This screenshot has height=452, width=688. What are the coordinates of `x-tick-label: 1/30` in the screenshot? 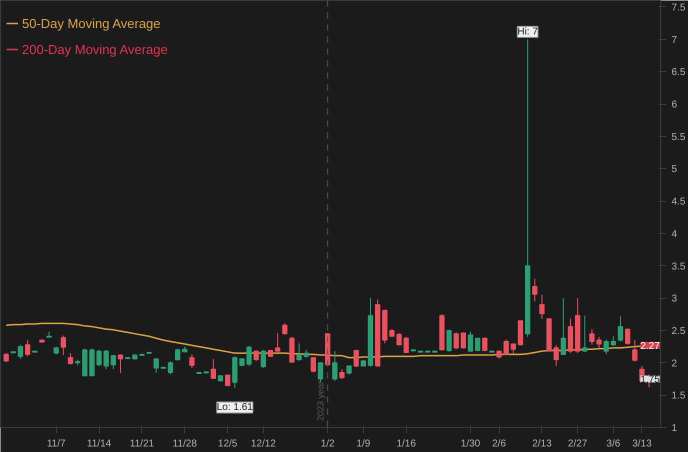 It's located at (470, 444).